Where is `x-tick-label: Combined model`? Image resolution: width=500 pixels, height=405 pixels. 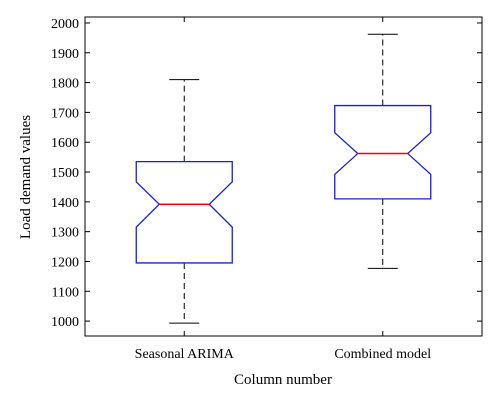
x-tick-label: Combined model is located at coordinates (382, 354).